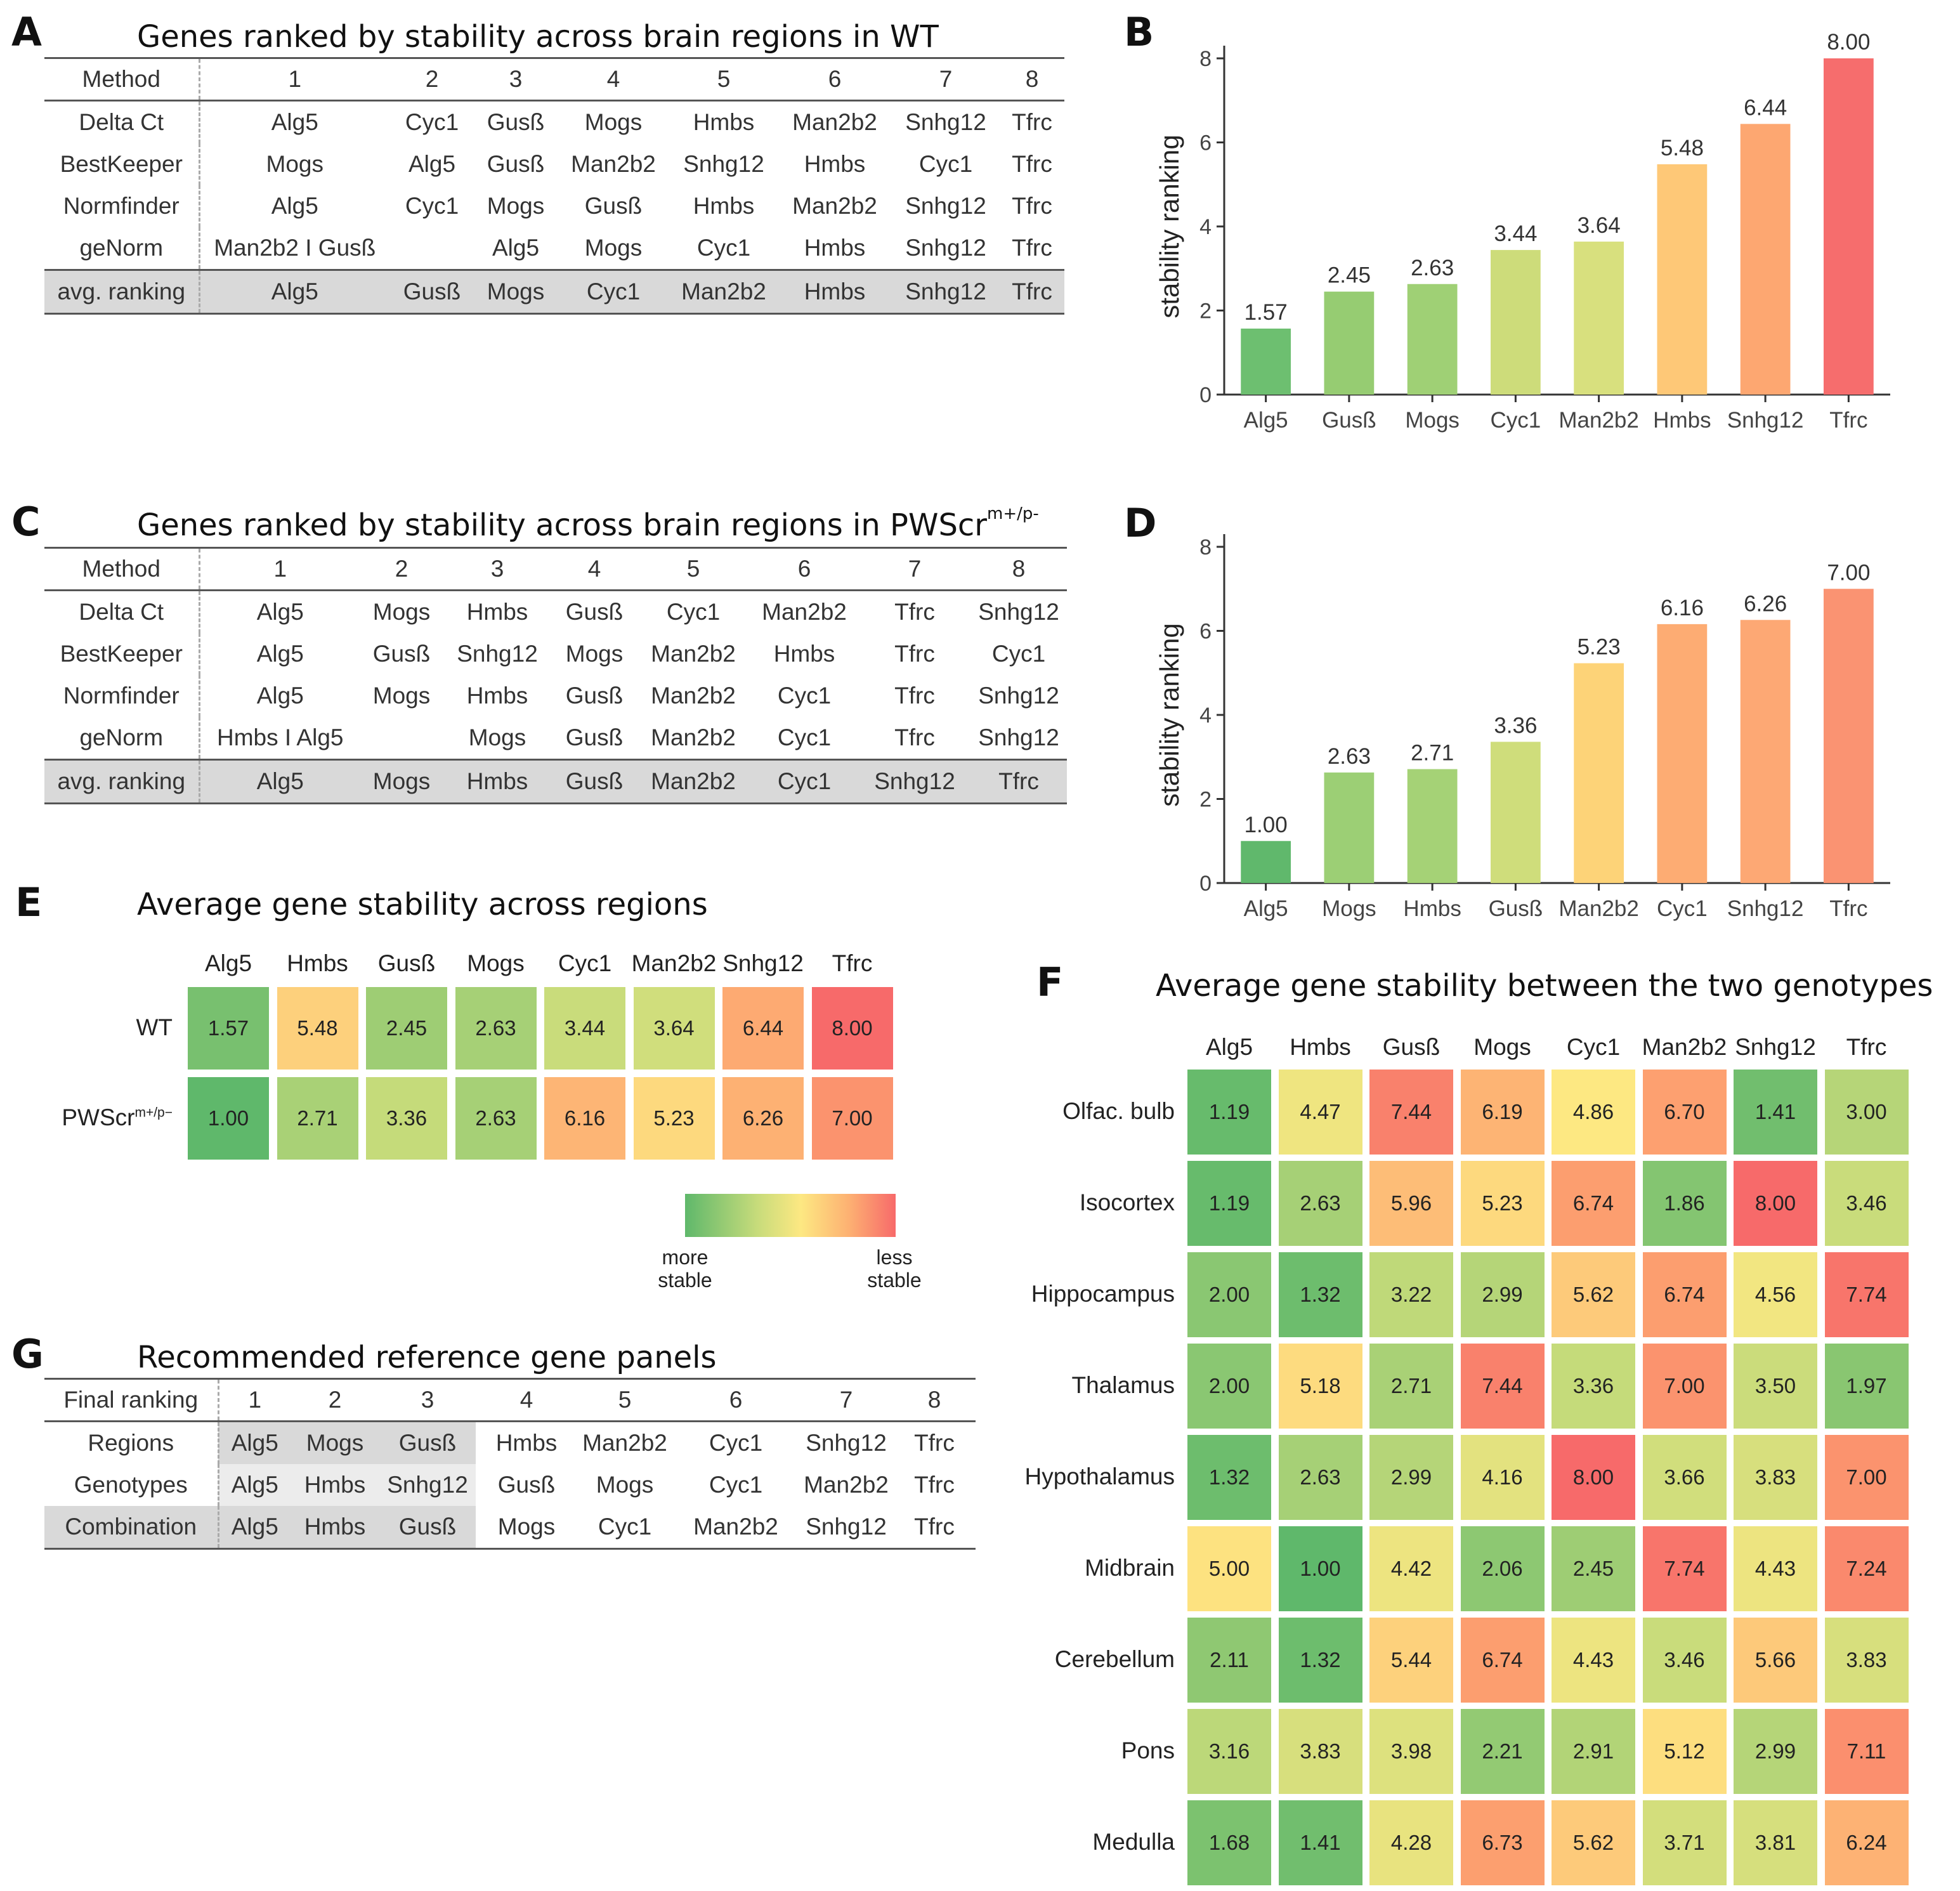 The height and width of the screenshot is (1891, 1960). I want to click on heatmap-column-label: Cyc1, so click(585, 963).